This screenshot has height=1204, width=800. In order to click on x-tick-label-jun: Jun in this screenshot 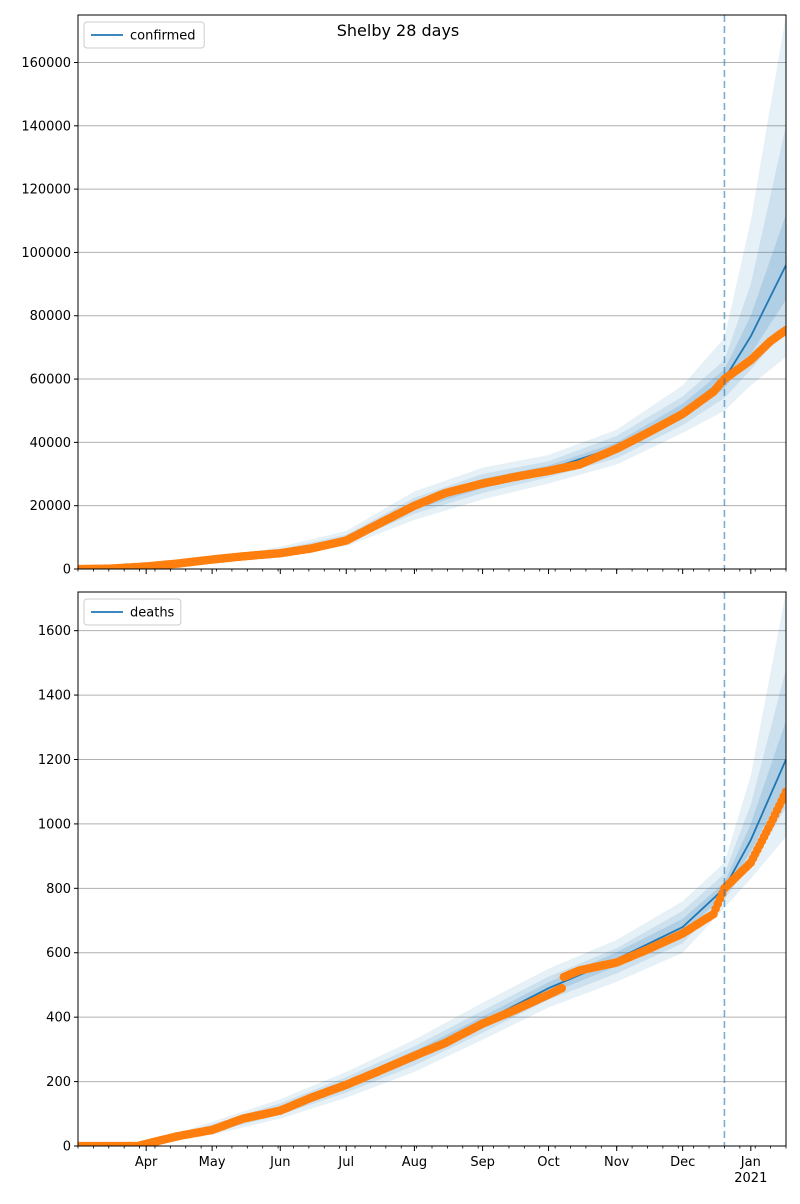, I will do `click(279, 1162)`.